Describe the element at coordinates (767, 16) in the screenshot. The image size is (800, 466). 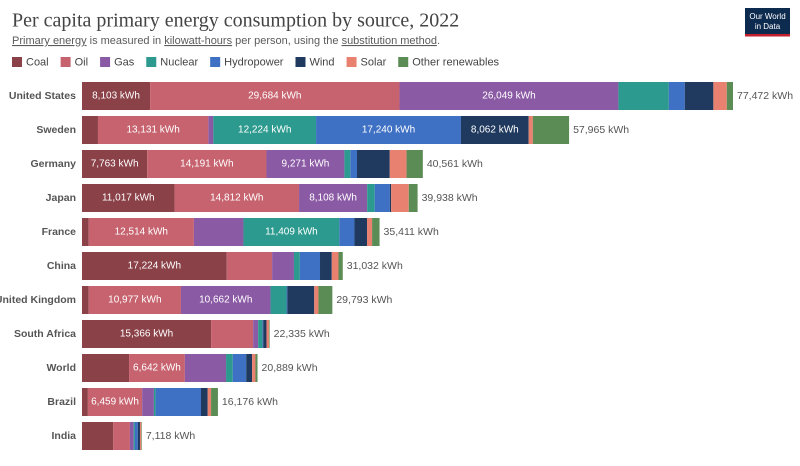
I see `logo-text: Our World` at that location.